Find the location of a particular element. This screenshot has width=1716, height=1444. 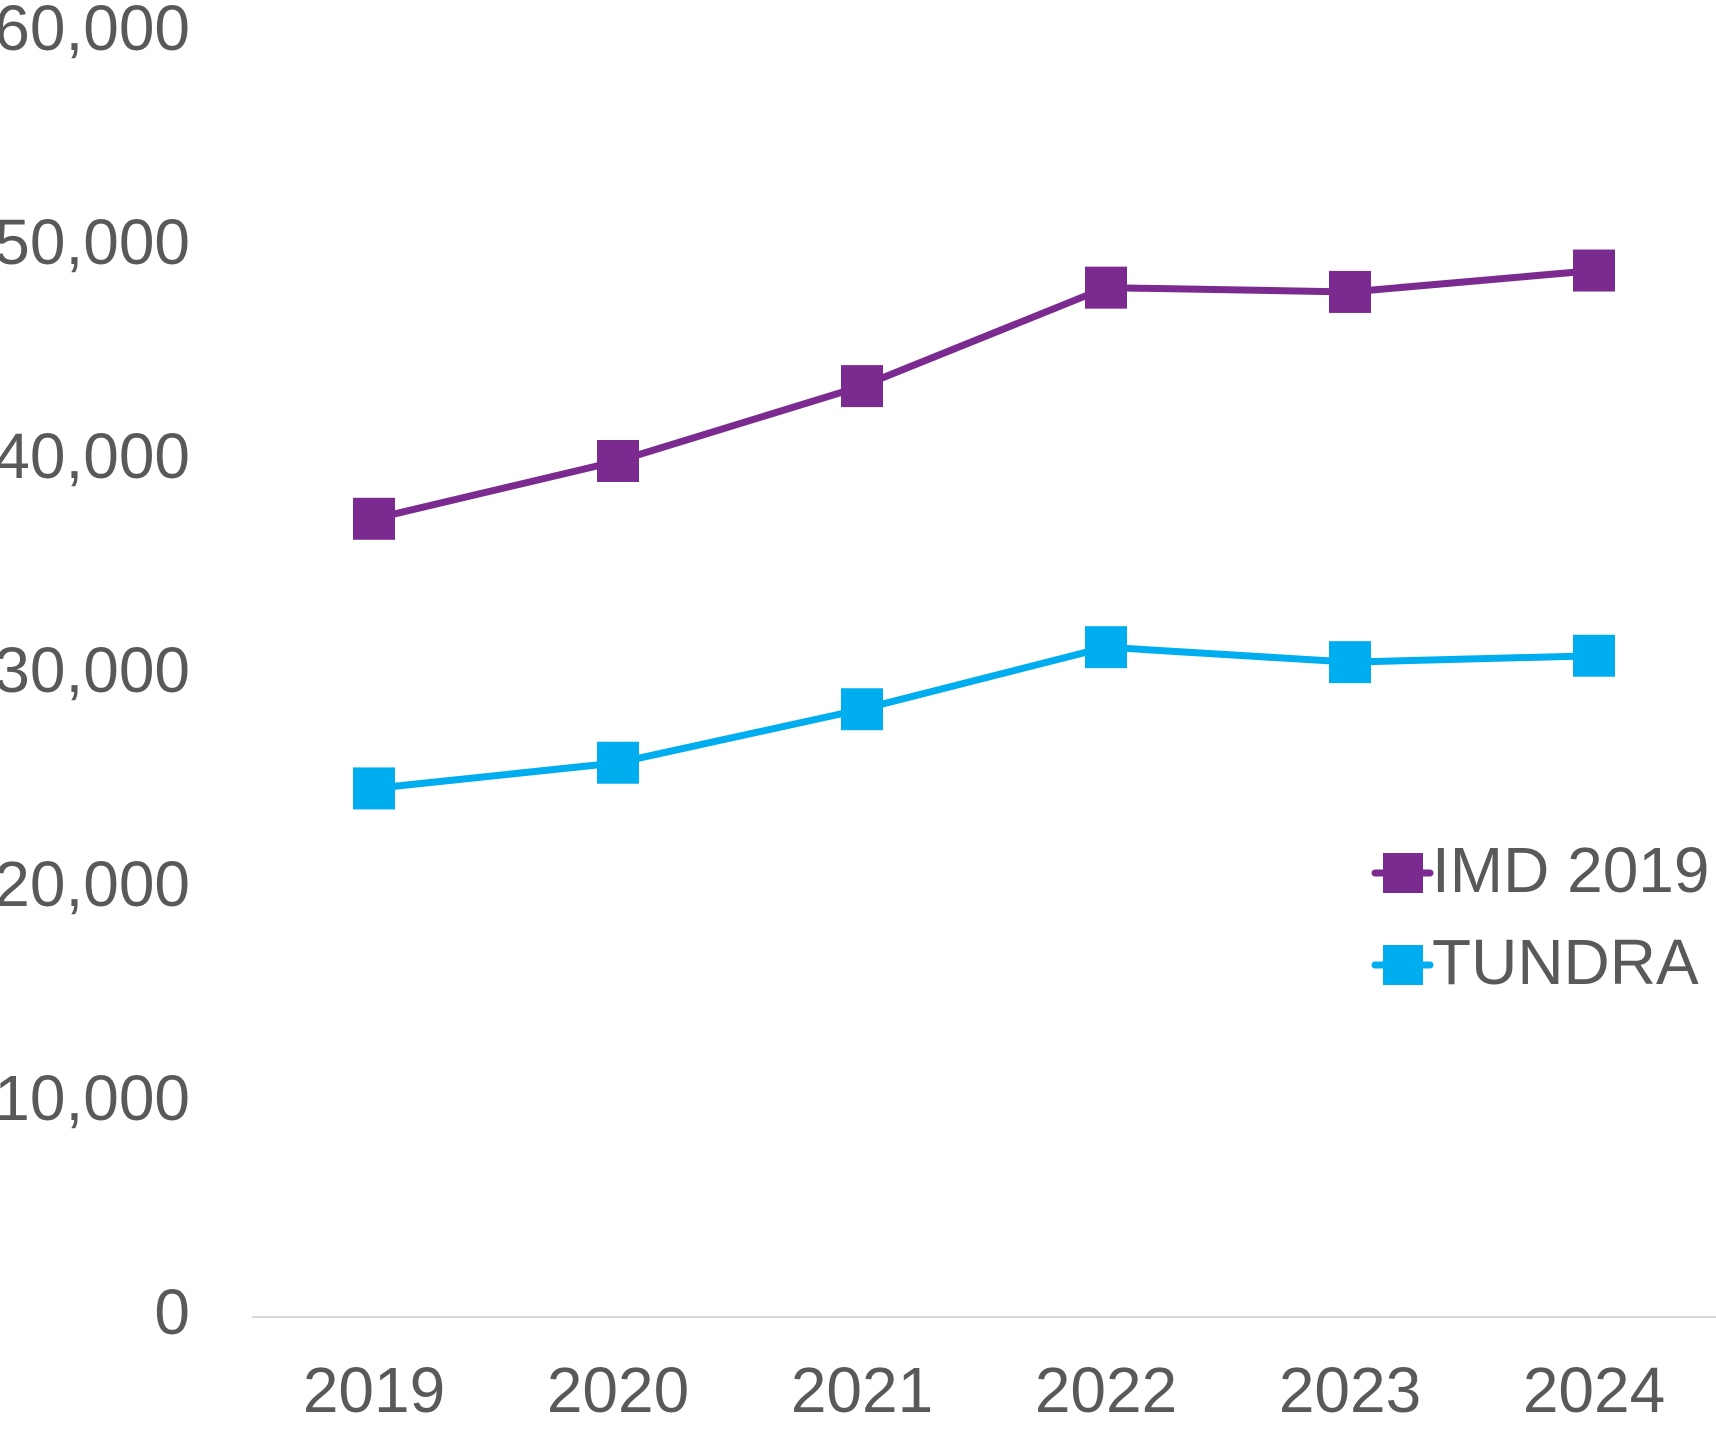

legend-label: TUNDRA is located at coordinates (1565, 962).